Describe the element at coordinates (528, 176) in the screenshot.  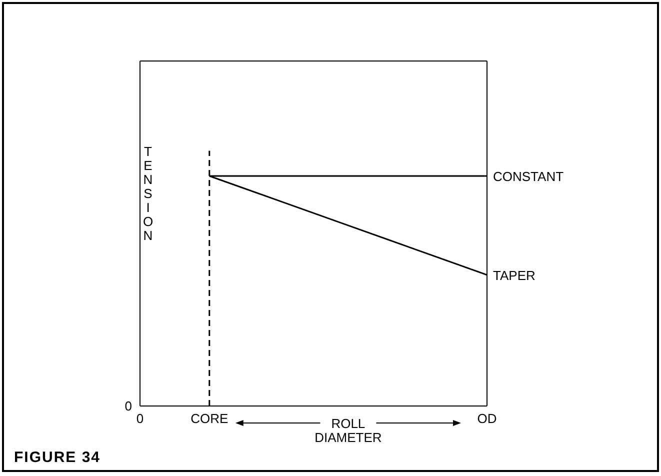
I see `series-label: CONSTANT` at that location.